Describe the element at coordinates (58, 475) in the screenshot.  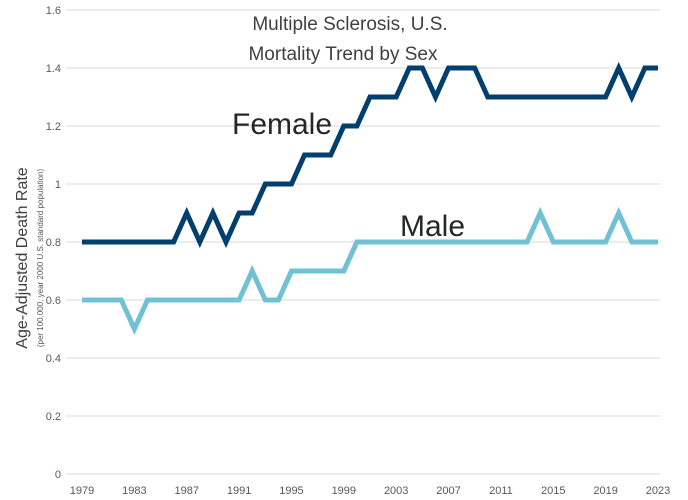
I see `y-tick-label: 0` at that location.